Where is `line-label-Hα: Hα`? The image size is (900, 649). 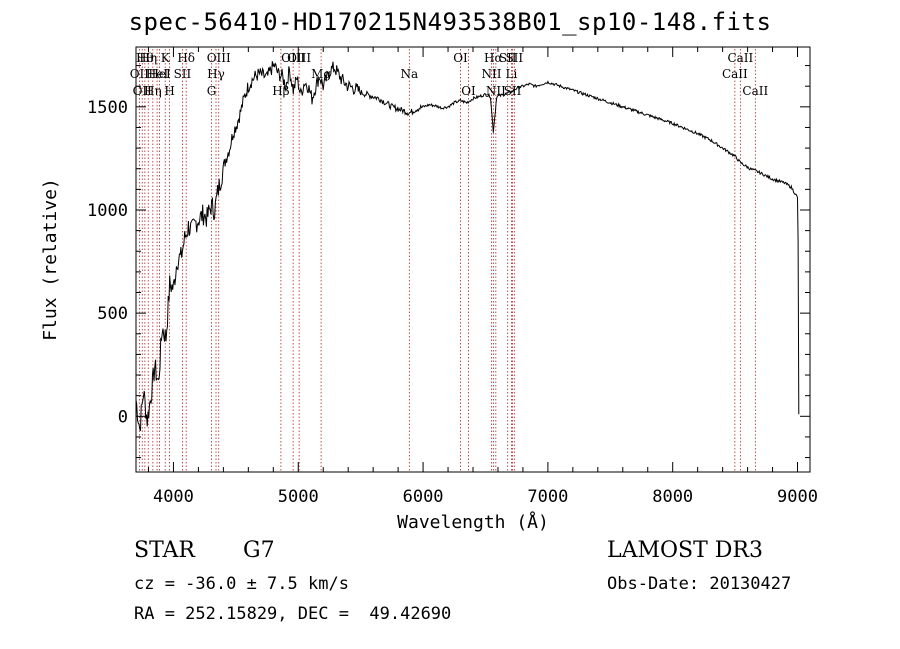
line-label-Hα: Hα is located at coordinates (493, 58).